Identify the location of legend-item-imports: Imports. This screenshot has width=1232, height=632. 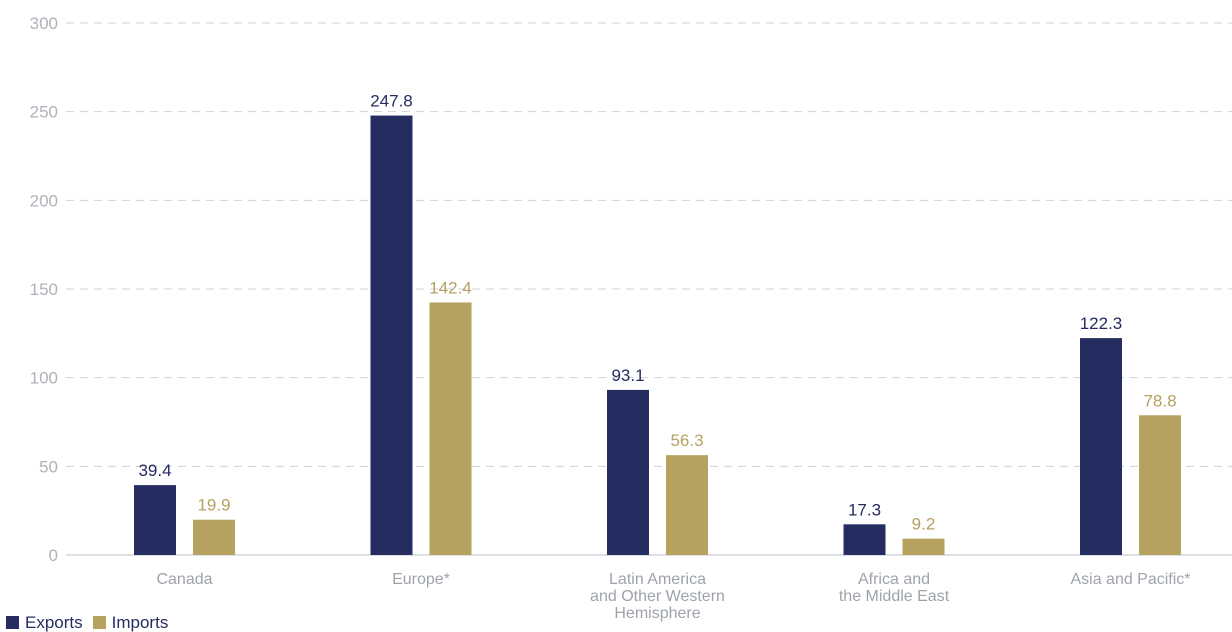
(130, 622).